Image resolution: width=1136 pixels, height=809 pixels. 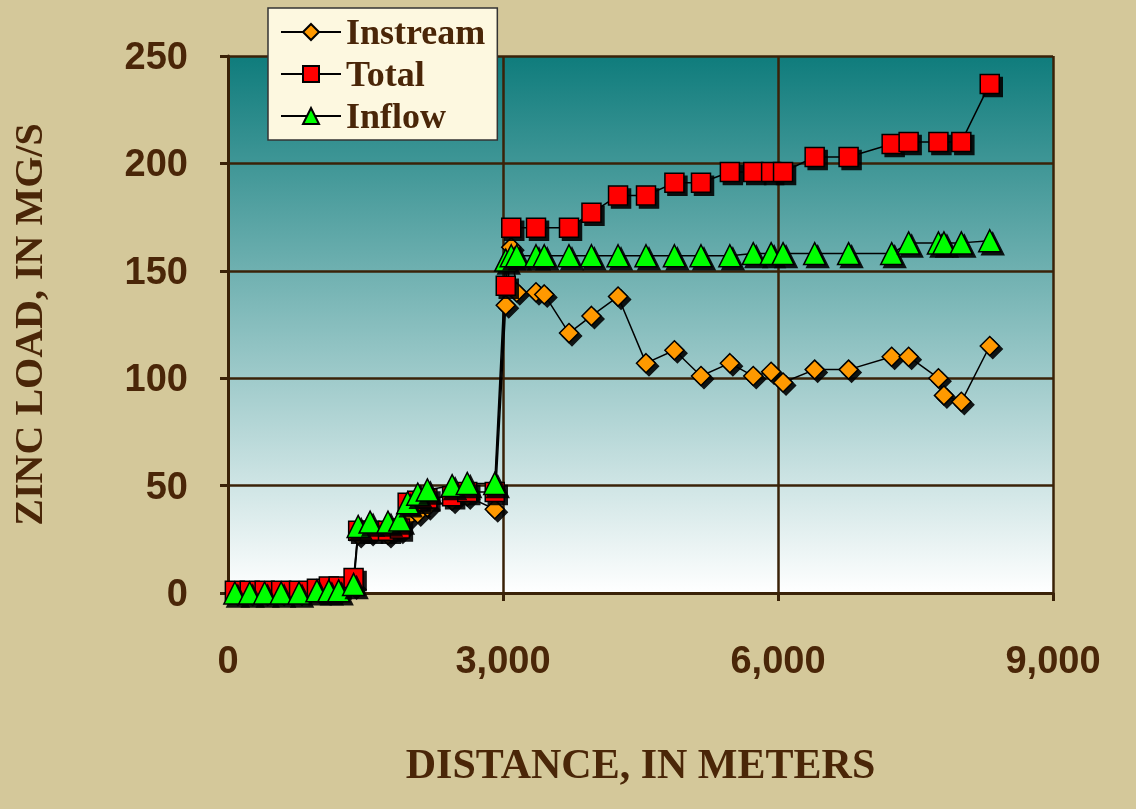 I want to click on y-tick-label: 0, so click(x=177, y=593).